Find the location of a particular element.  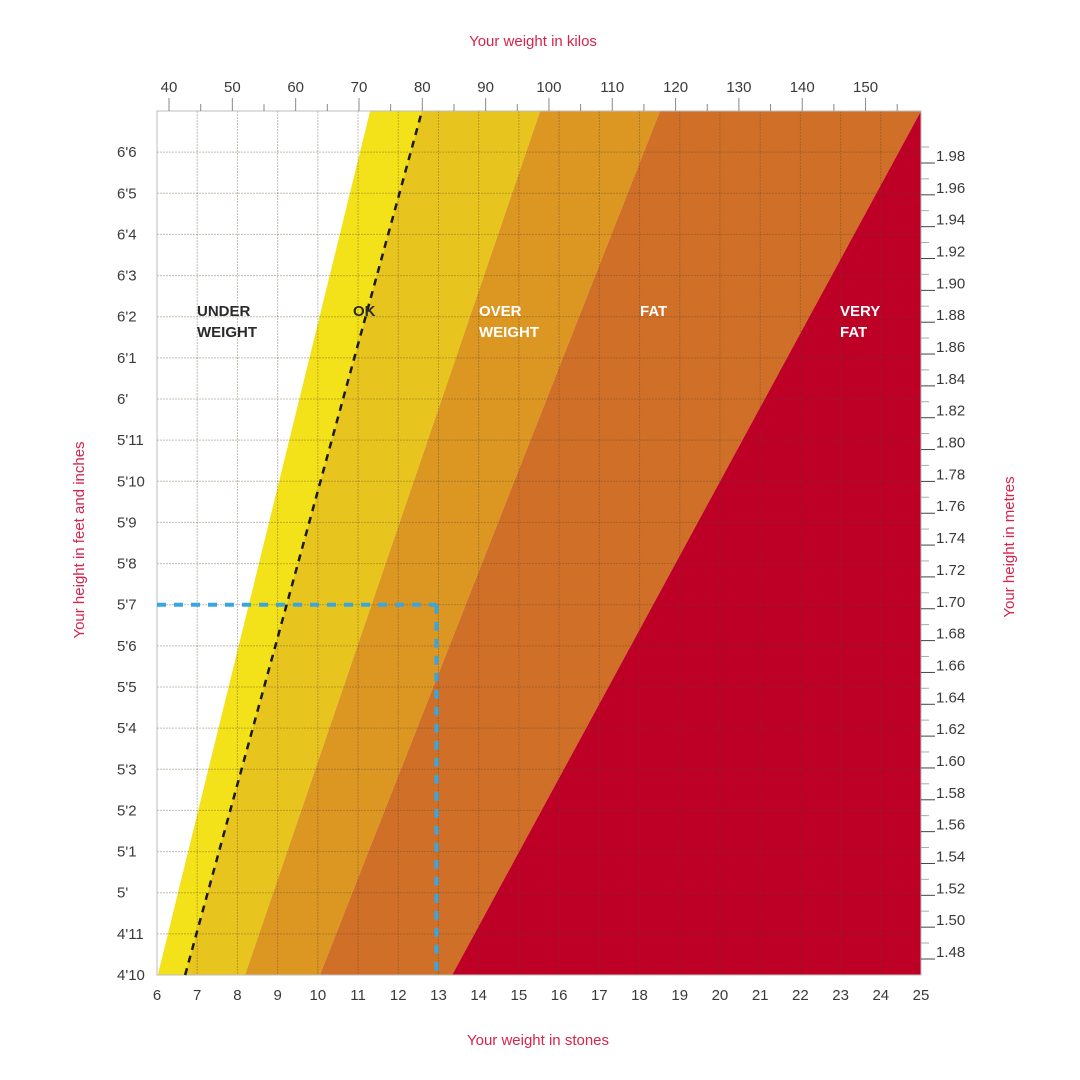

stone-tick-label: 10 is located at coordinates (317, 995).